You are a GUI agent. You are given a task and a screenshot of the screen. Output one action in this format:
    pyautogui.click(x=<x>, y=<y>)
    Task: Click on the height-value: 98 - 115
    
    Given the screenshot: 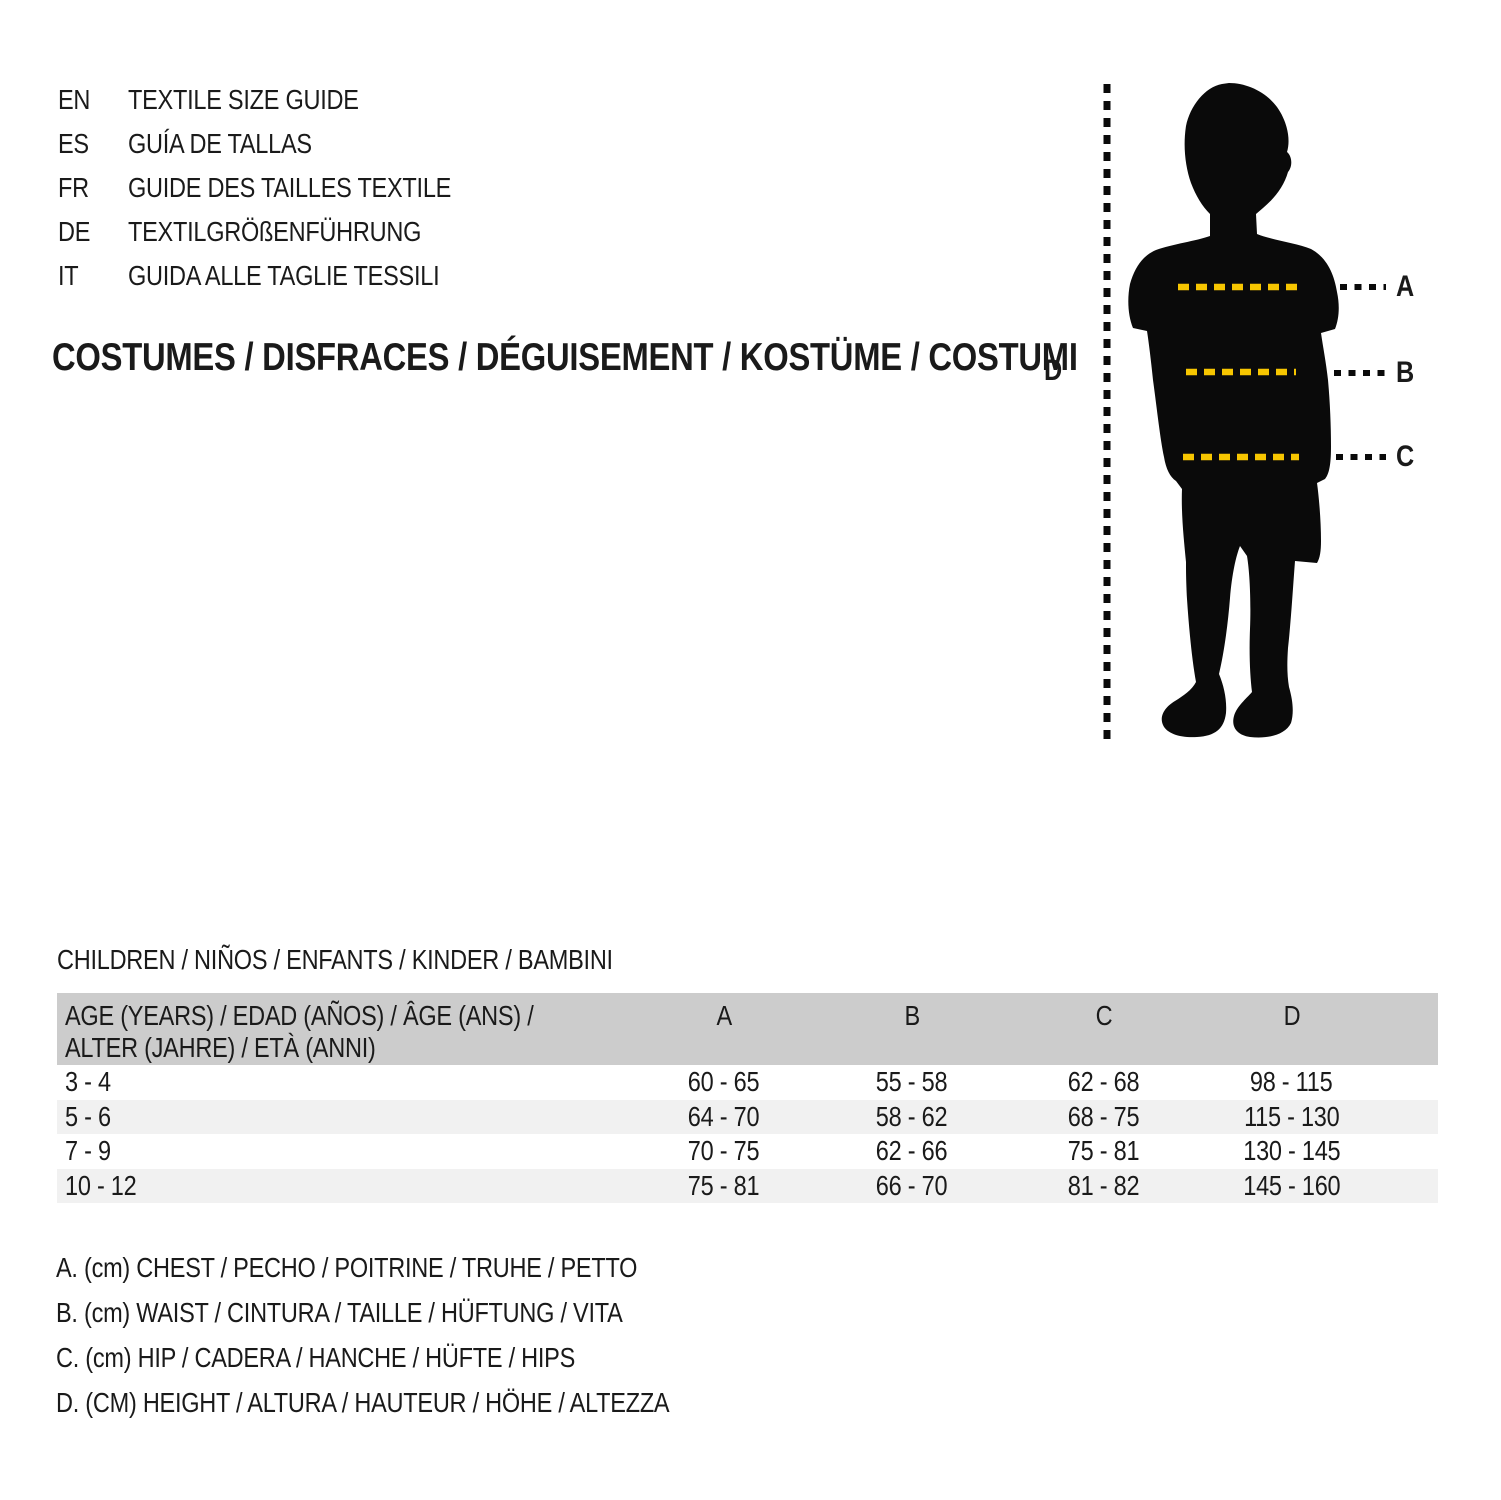 What is the action you would take?
    pyautogui.click(x=1291, y=1082)
    